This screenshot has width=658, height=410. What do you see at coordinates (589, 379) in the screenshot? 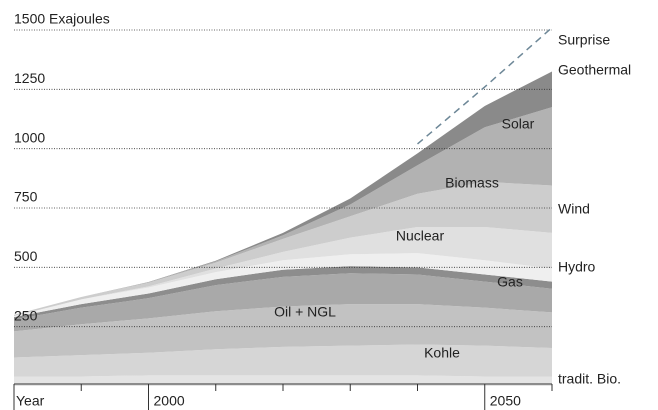
I see `series-label: tradit. Bio.` at bounding box center [589, 379].